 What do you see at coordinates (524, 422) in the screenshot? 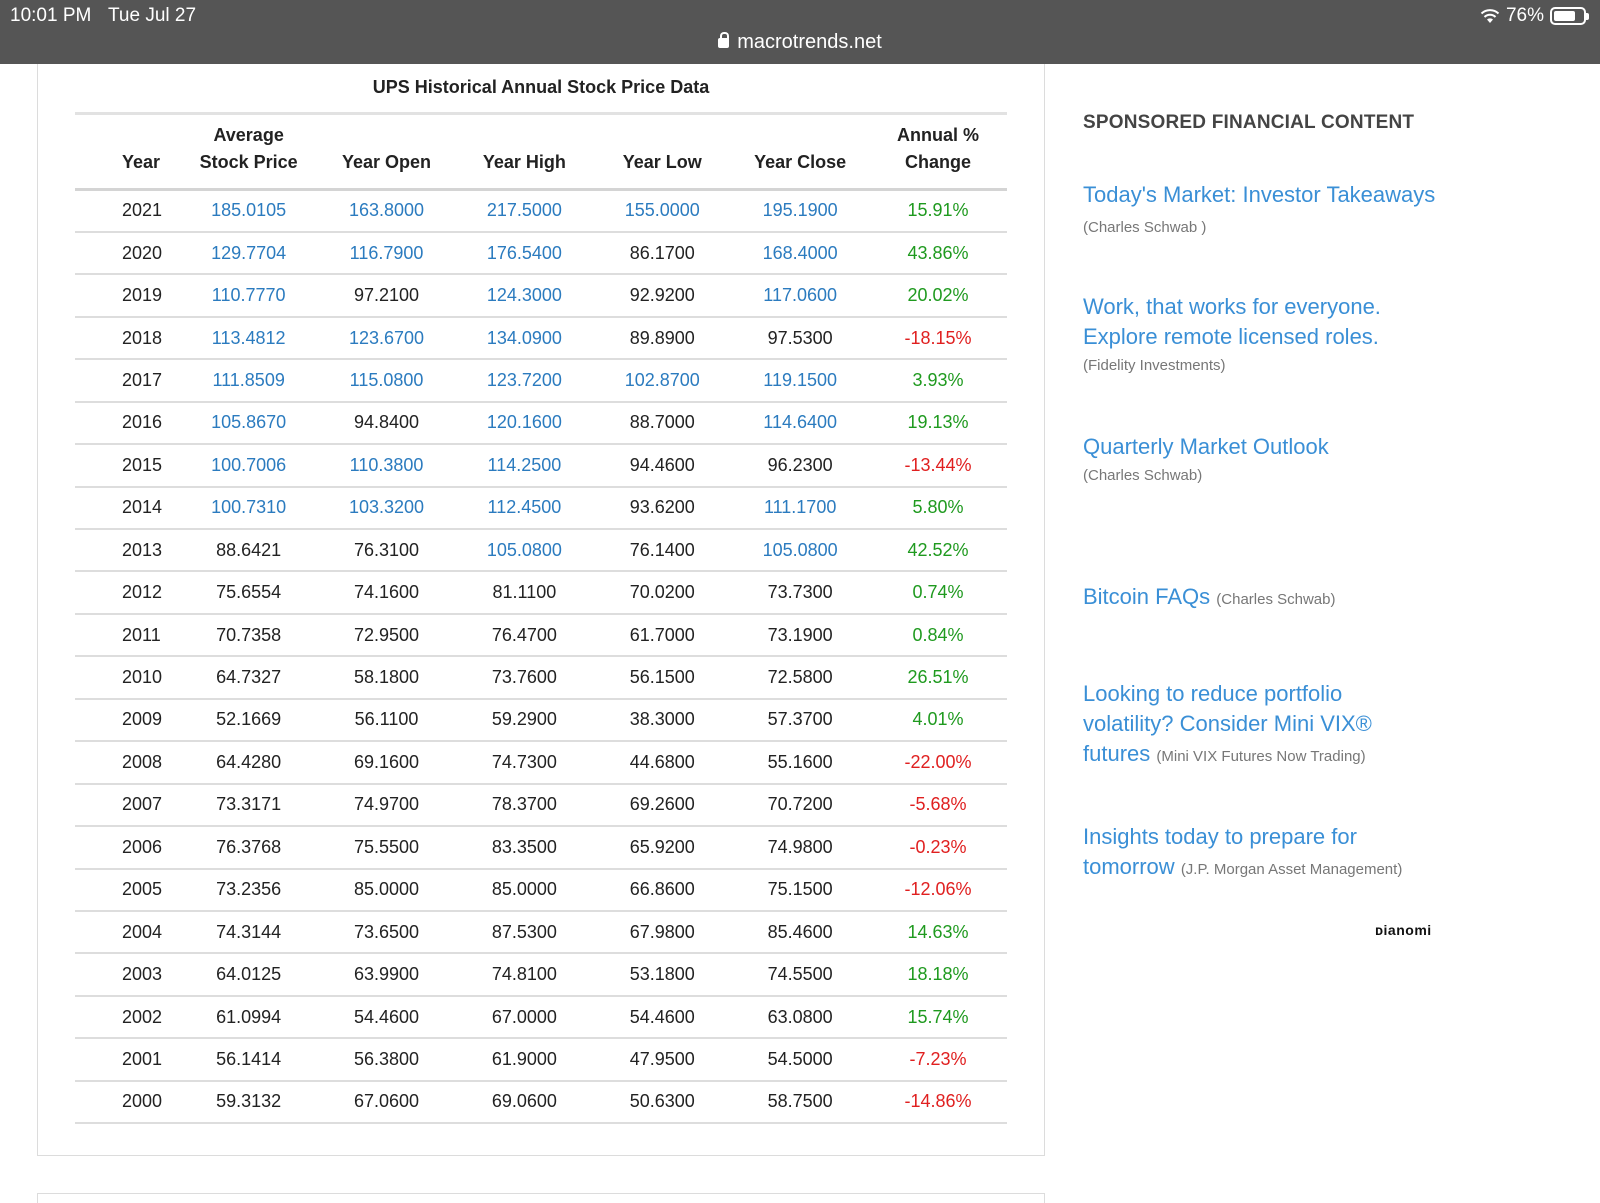
I see `cell-high: 120.1600` at bounding box center [524, 422].